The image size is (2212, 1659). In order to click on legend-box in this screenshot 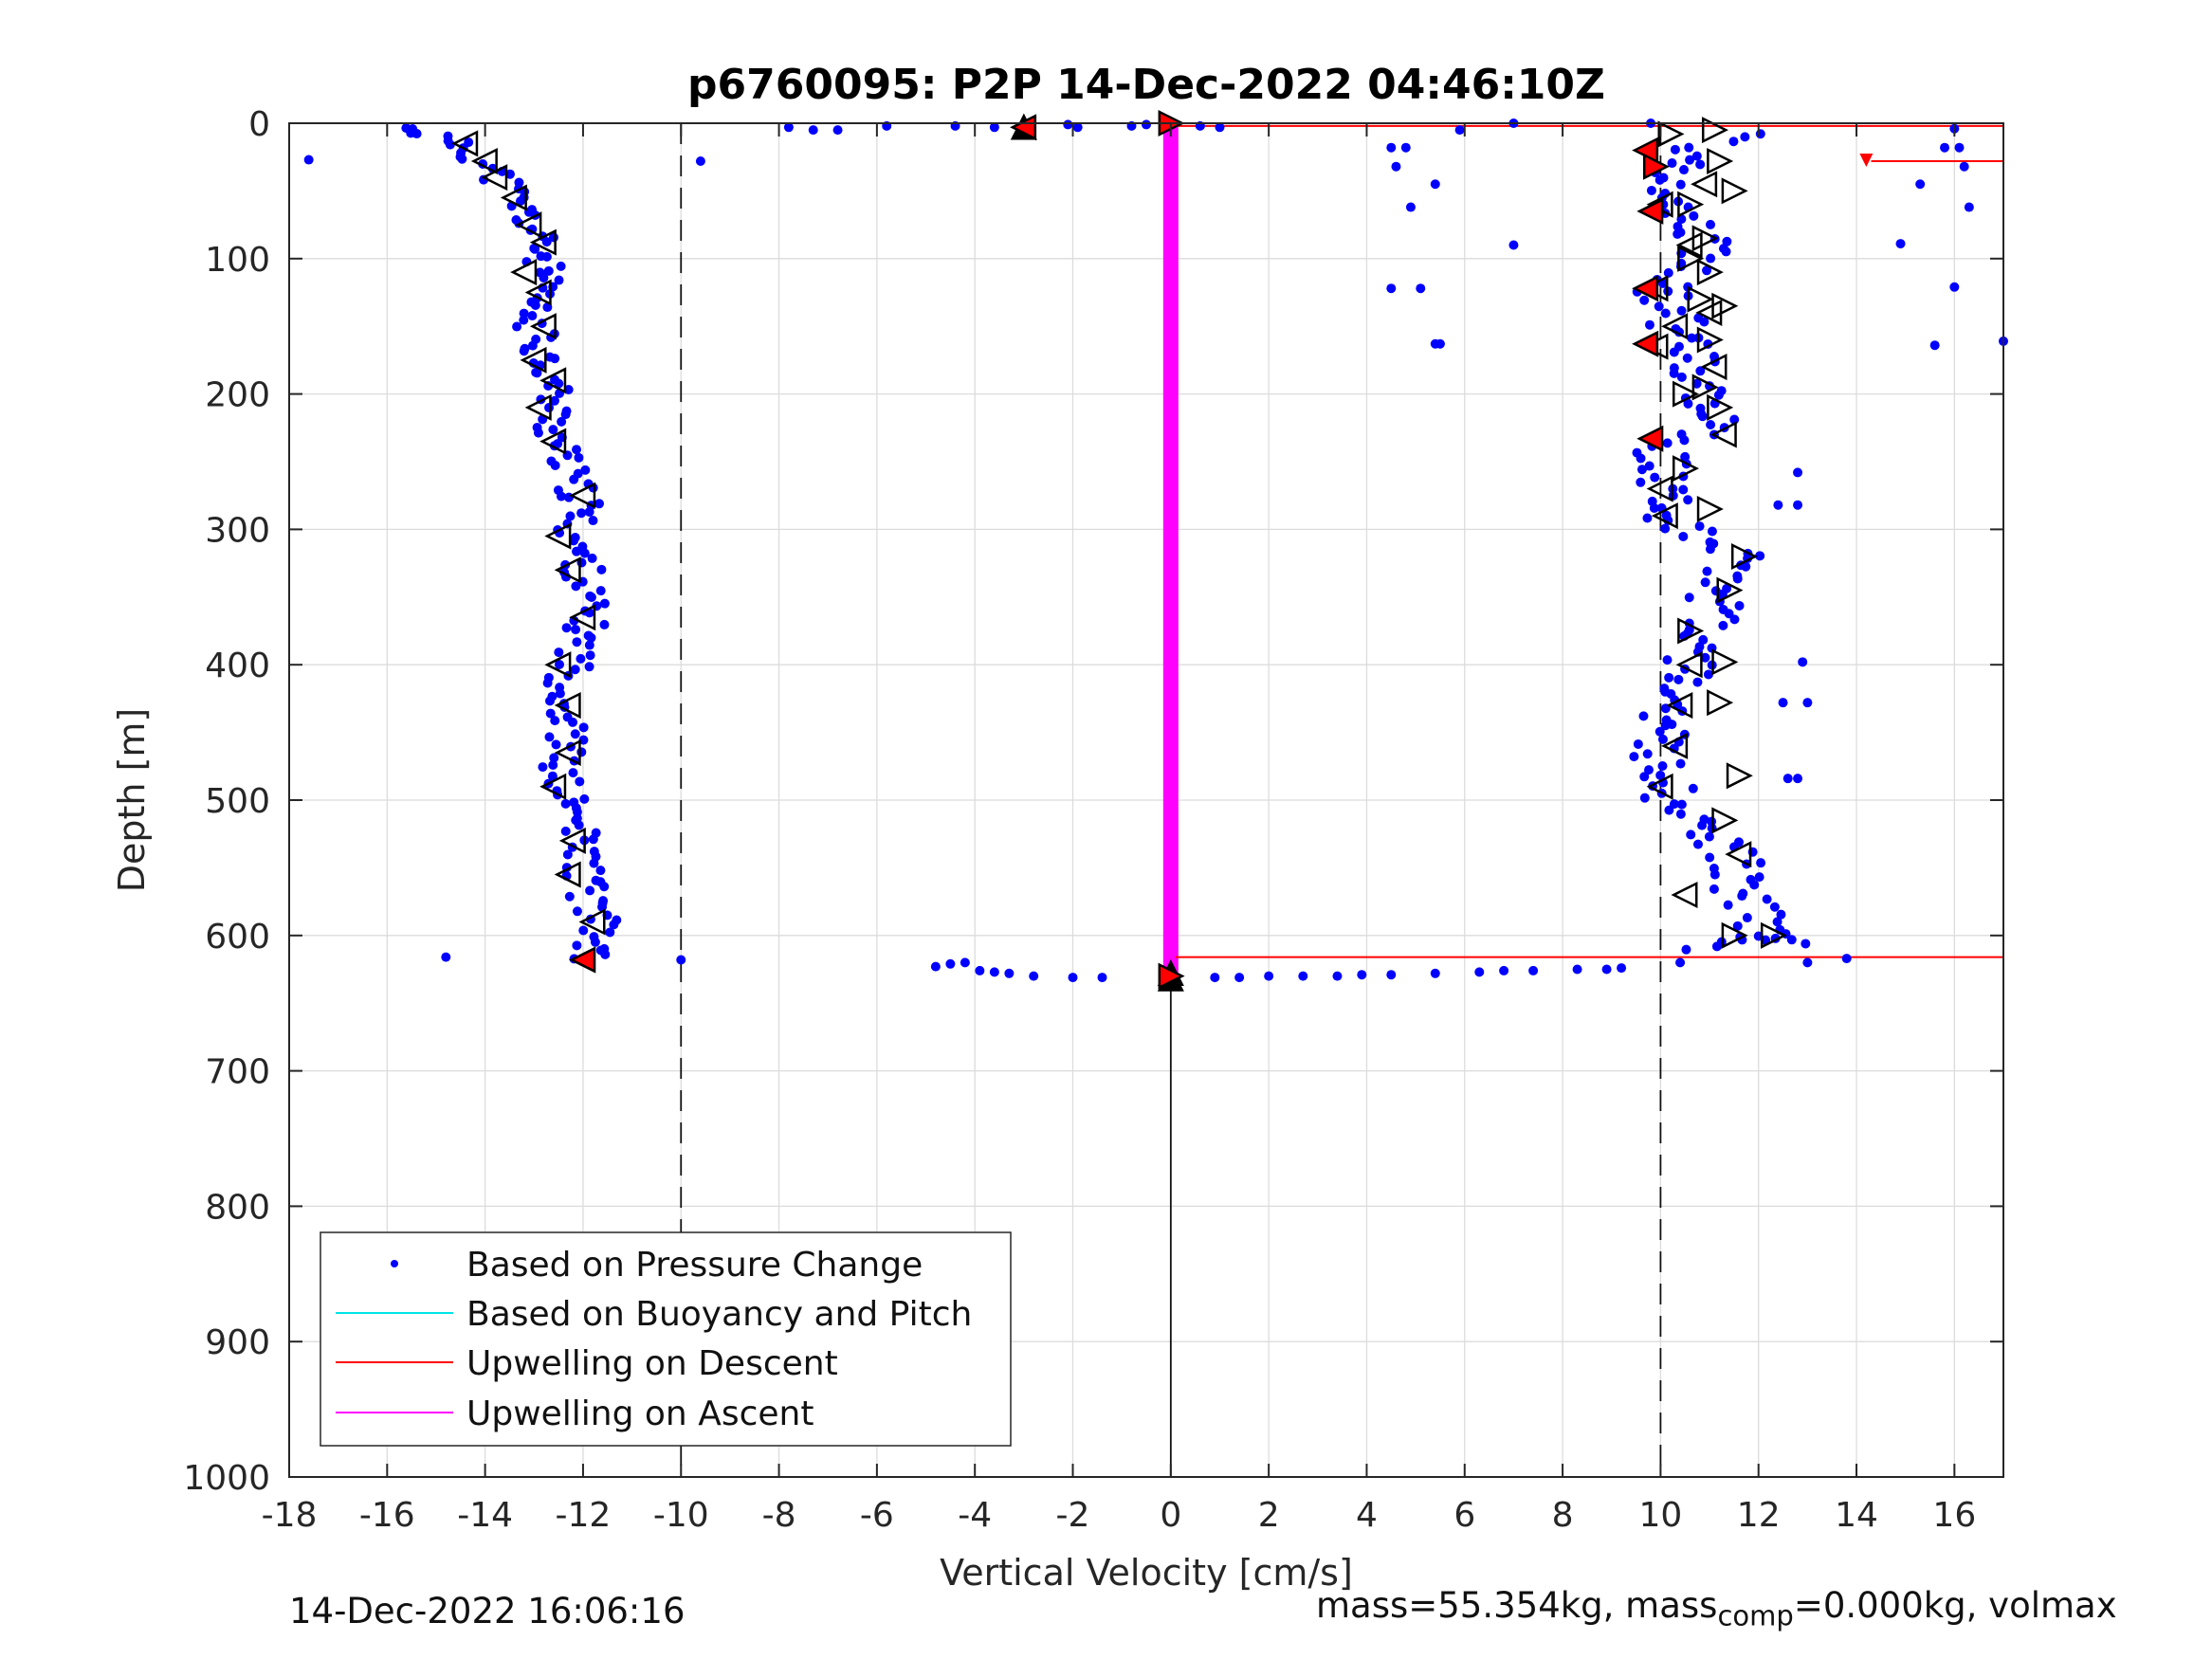, I will do `click(666, 1339)`.